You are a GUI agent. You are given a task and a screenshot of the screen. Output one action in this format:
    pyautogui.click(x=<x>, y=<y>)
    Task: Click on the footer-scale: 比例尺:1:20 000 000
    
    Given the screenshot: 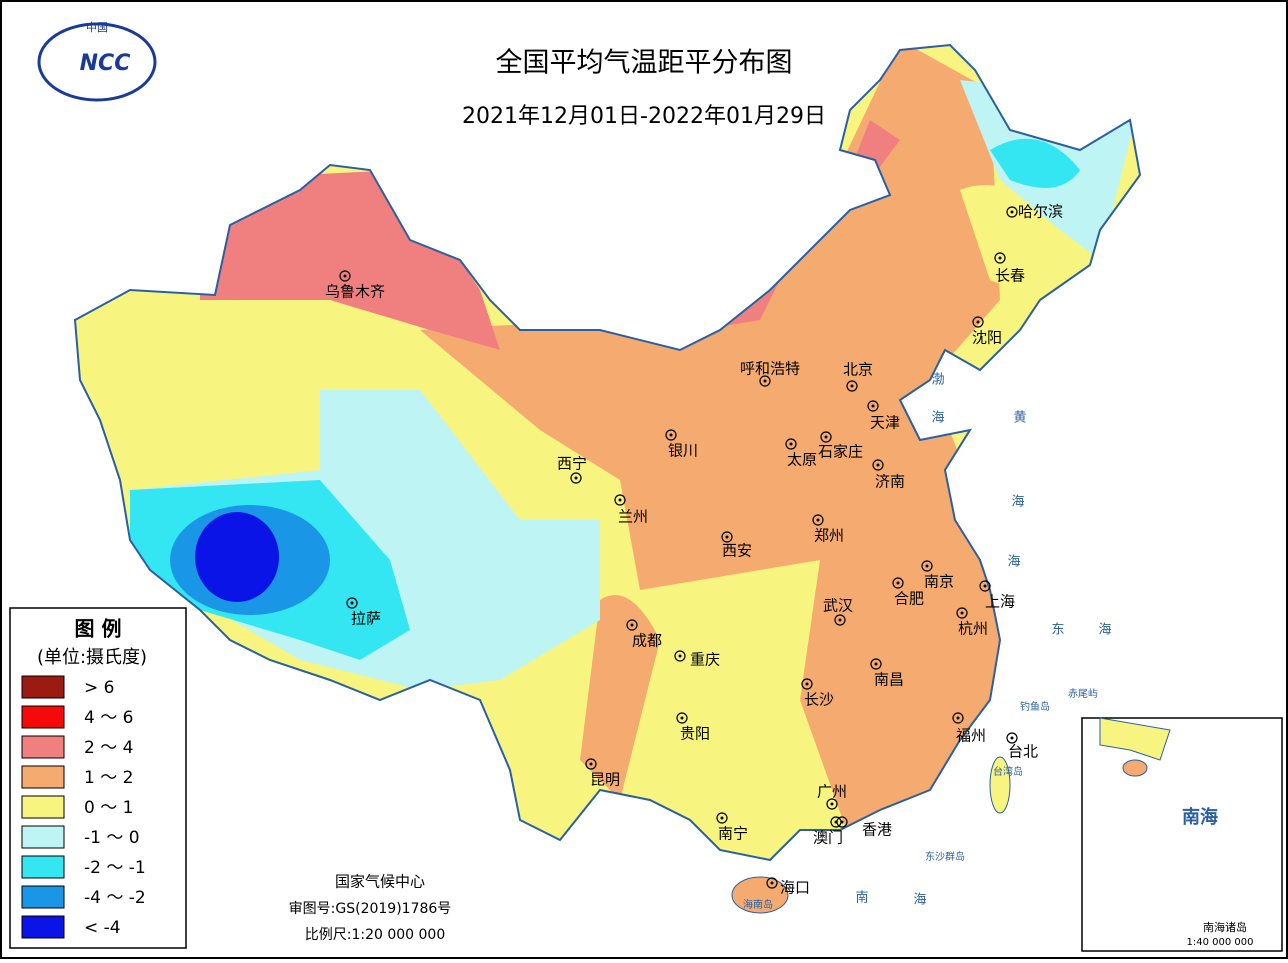 What is the action you would take?
    pyautogui.click(x=375, y=935)
    